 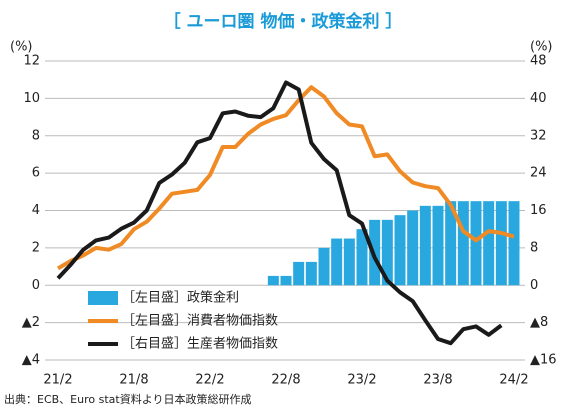 What do you see at coordinates (57, 380) in the screenshot?
I see `x-tick-label: 21/2` at bounding box center [57, 380].